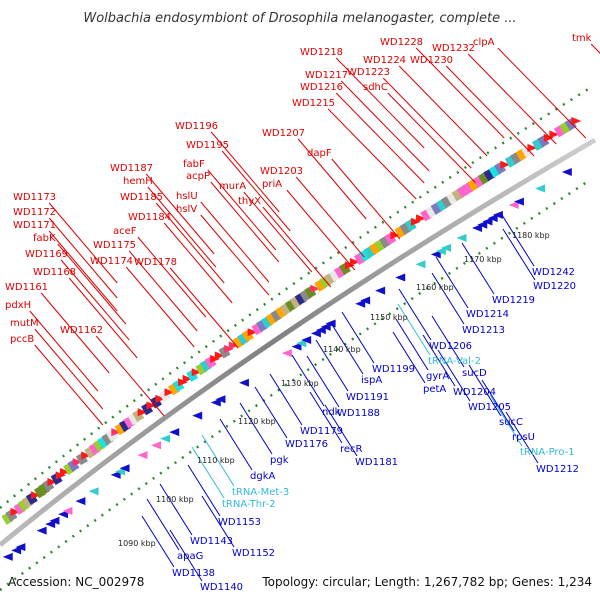 The image size is (600, 600). What do you see at coordinates (326, 75) in the screenshot?
I see `gene-label-wd1217: WD1217` at bounding box center [326, 75].